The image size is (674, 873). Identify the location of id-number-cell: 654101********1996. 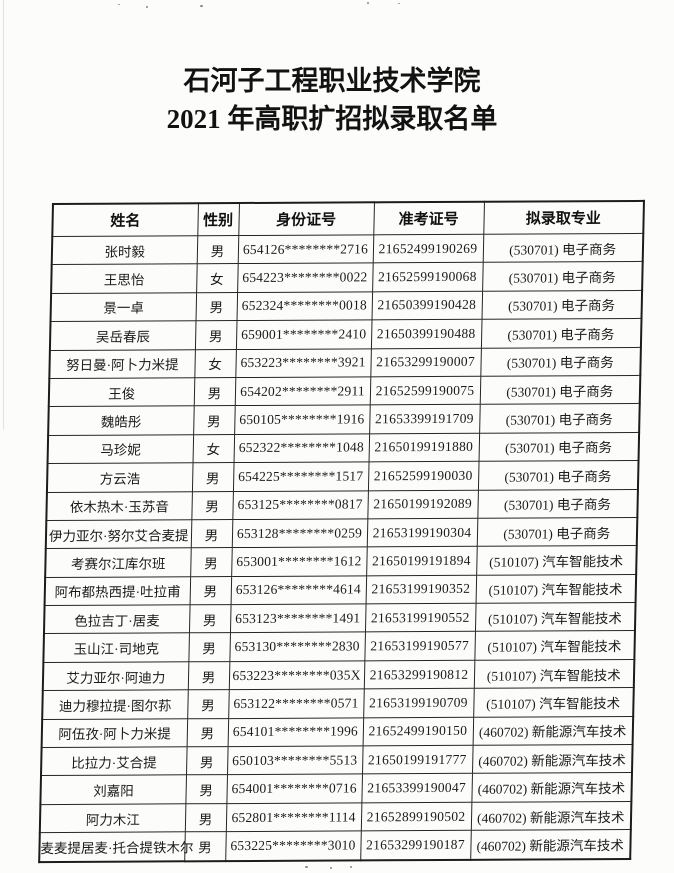
(295, 732).